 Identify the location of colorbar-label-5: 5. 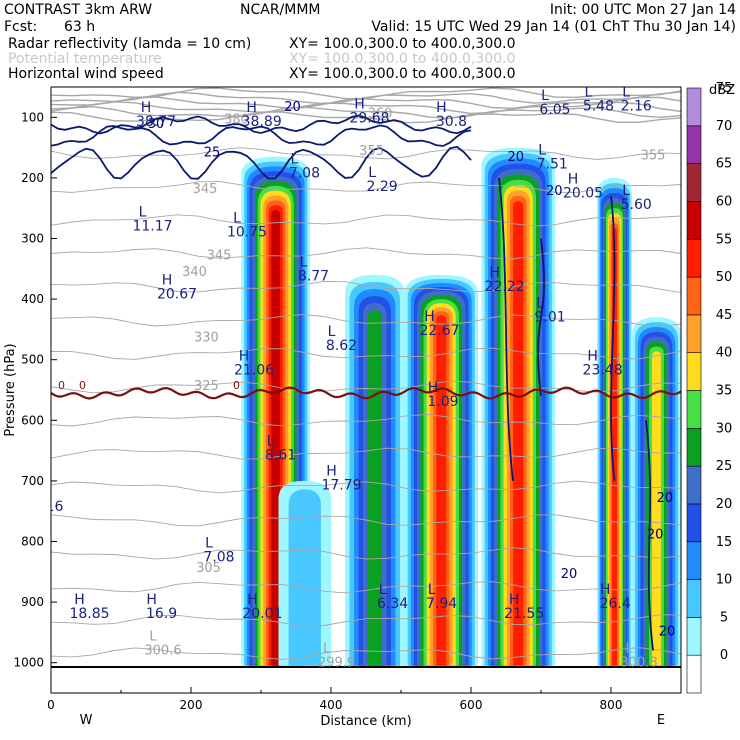
(724, 617).